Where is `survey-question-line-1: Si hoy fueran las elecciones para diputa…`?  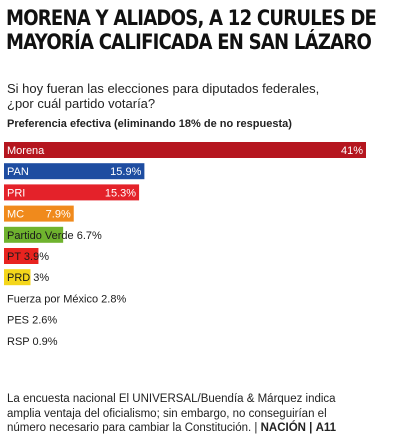 survey-question-line-1: Si hoy fueran las elecciones para diputa… is located at coordinates (163, 88).